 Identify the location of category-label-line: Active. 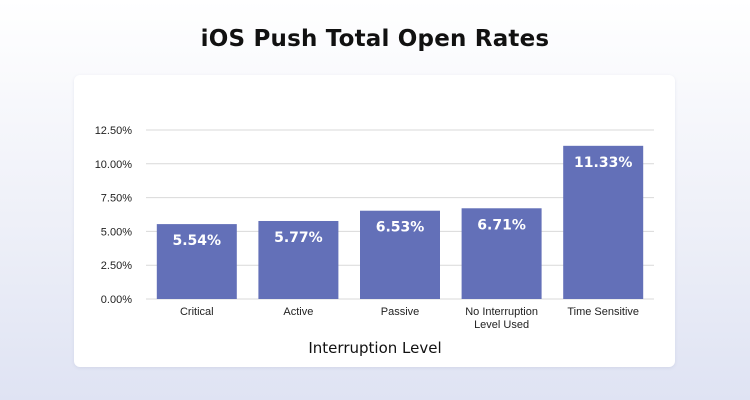
(298, 312).